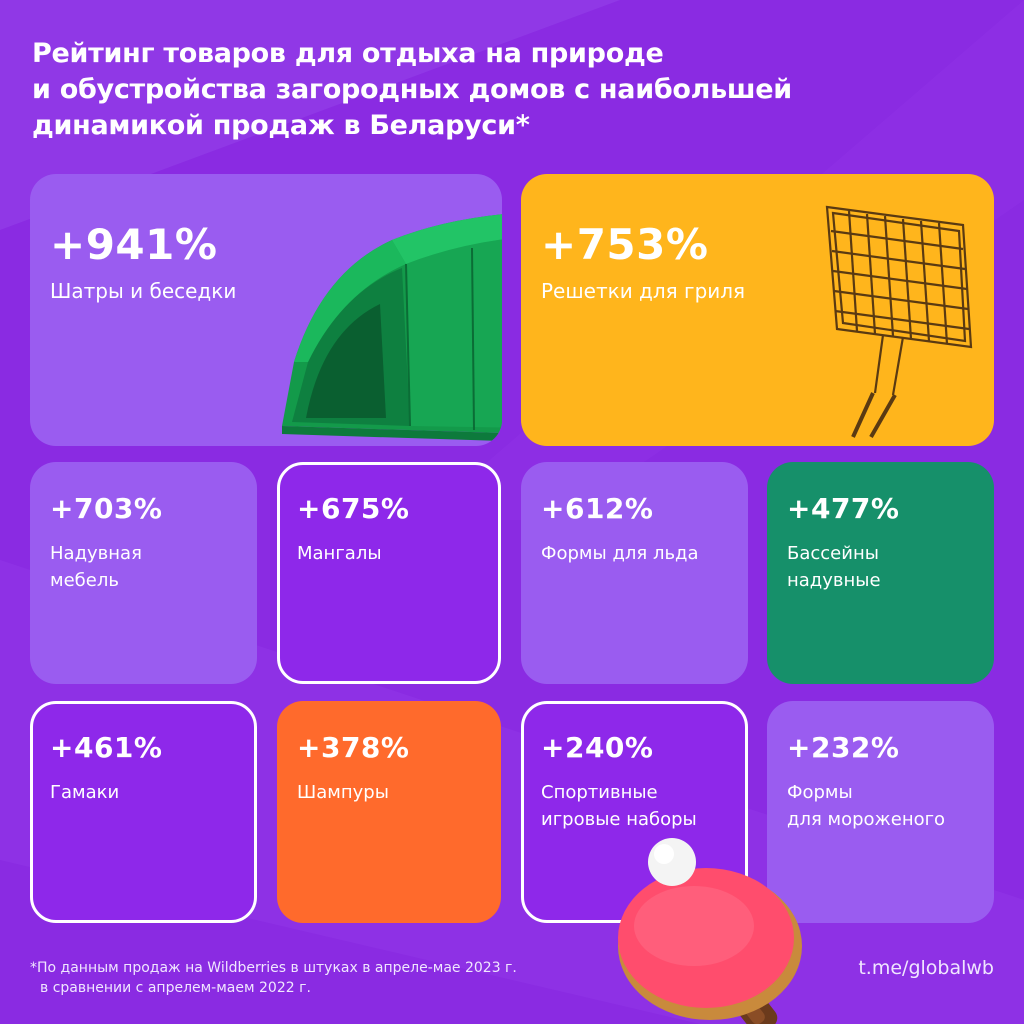 This screenshot has height=1024, width=1024. I want to click on card-label: Спортивные игровые наборы, so click(619, 806).